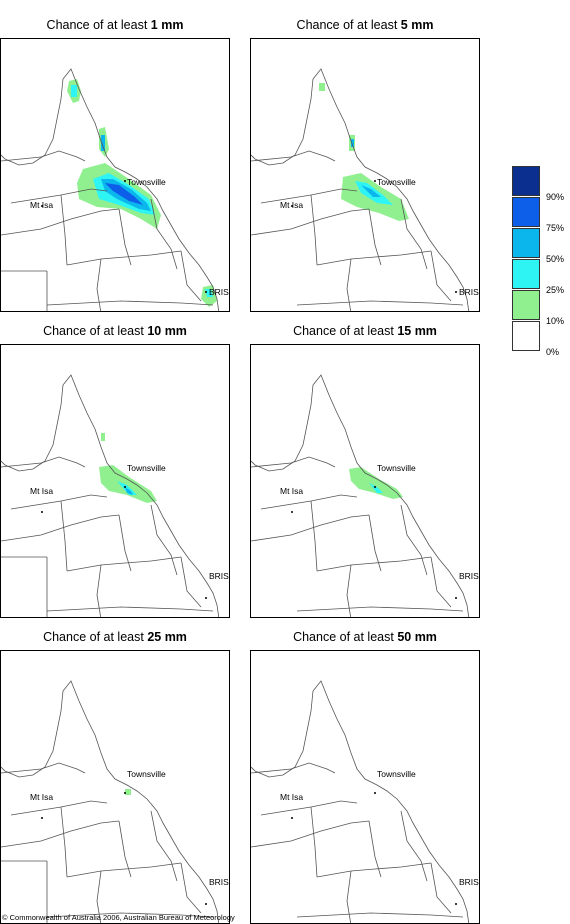  What do you see at coordinates (555, 259) in the screenshot?
I see `legend-label-50: 50%` at bounding box center [555, 259].